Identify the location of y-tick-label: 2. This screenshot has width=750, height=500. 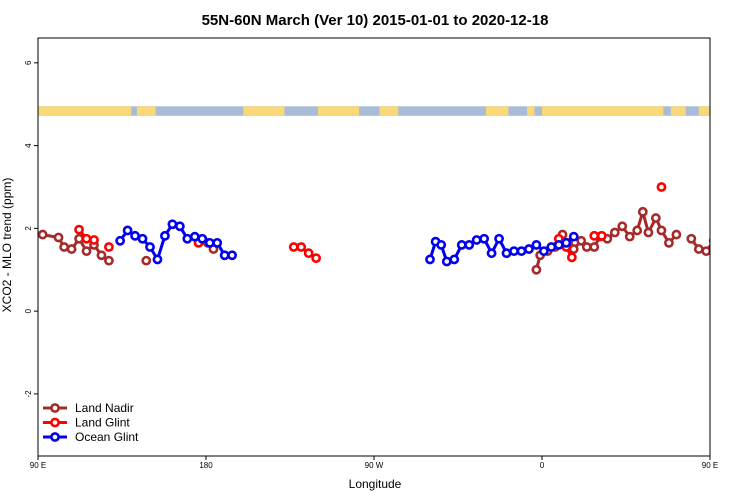
(28, 228).